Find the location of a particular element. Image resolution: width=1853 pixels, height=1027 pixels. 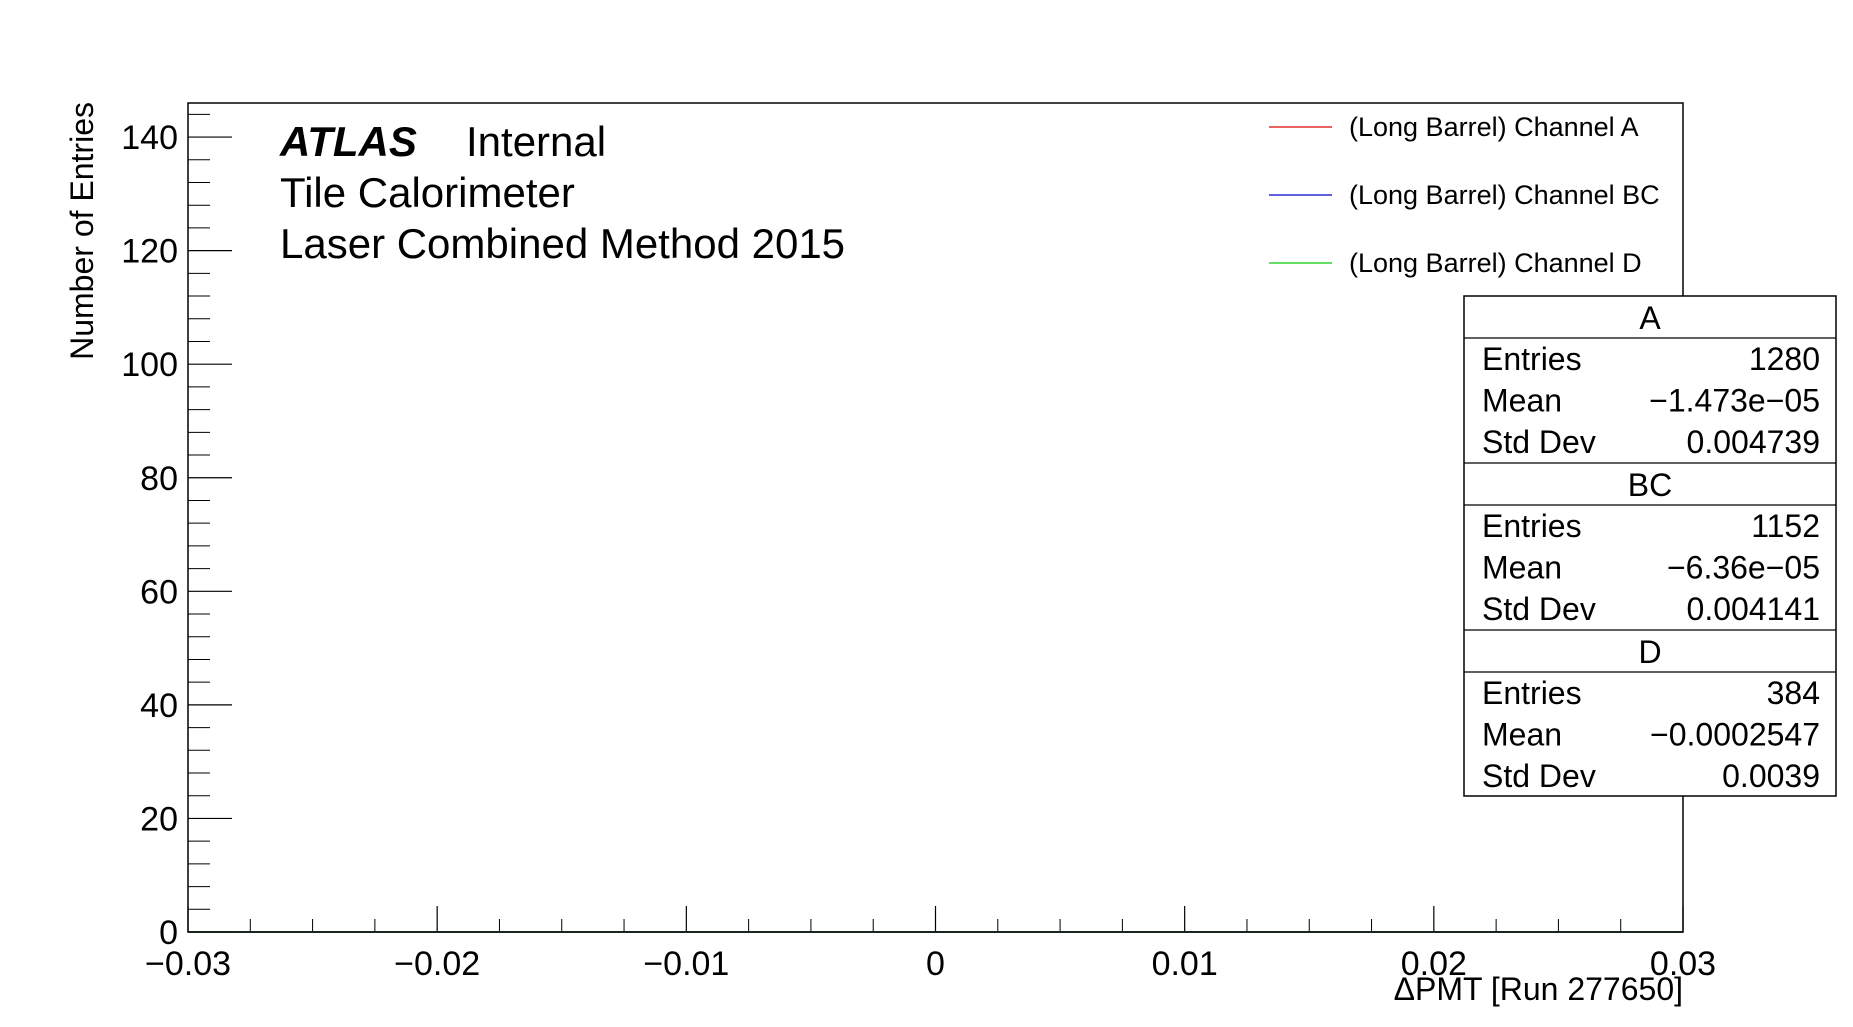

legend-D-label: (Long Barrel) Channel D is located at coordinates (1495, 263).